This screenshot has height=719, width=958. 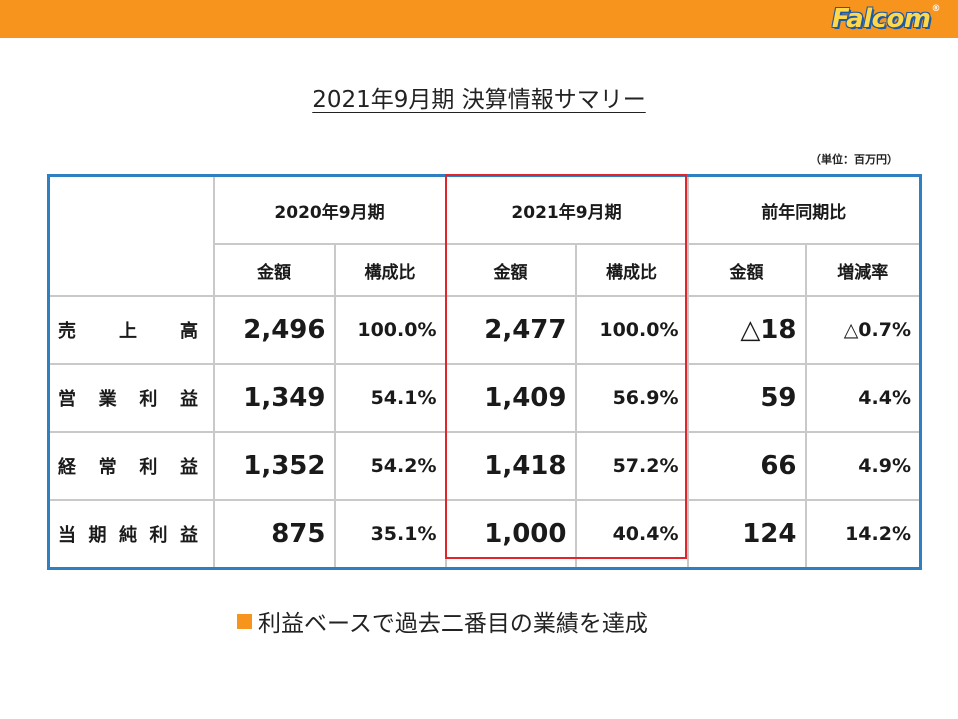 What do you see at coordinates (131, 235) in the screenshot?
I see `corner-cell` at bounding box center [131, 235].